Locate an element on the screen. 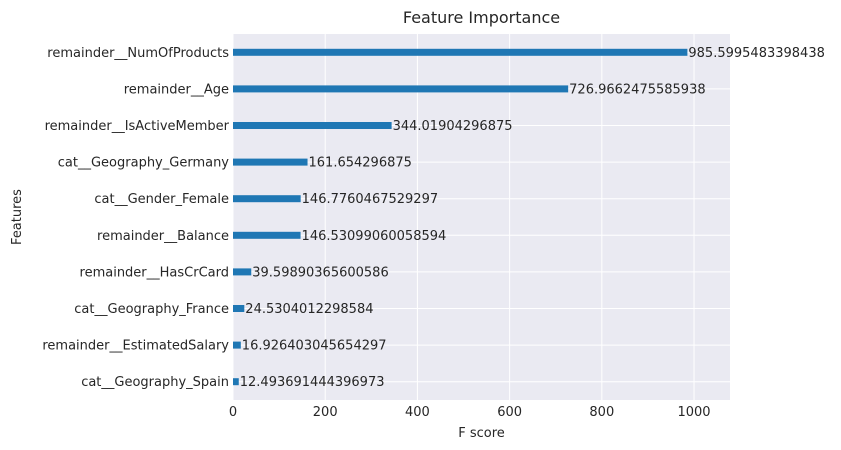 Image resolution: width=841 pixels, height=450 pixels. y-axis-label: Features is located at coordinates (17, 217).